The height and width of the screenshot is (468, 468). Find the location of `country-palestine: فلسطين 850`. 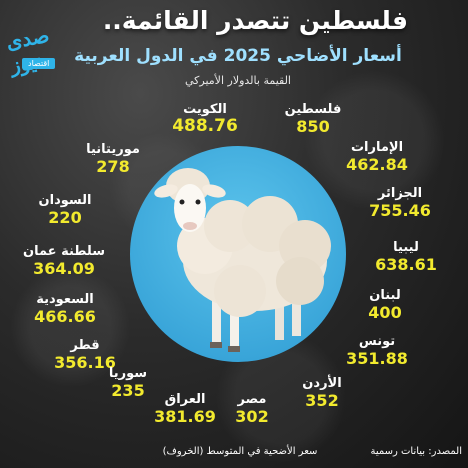

country-palestine: فلسطين 850 is located at coordinates (313, 119).